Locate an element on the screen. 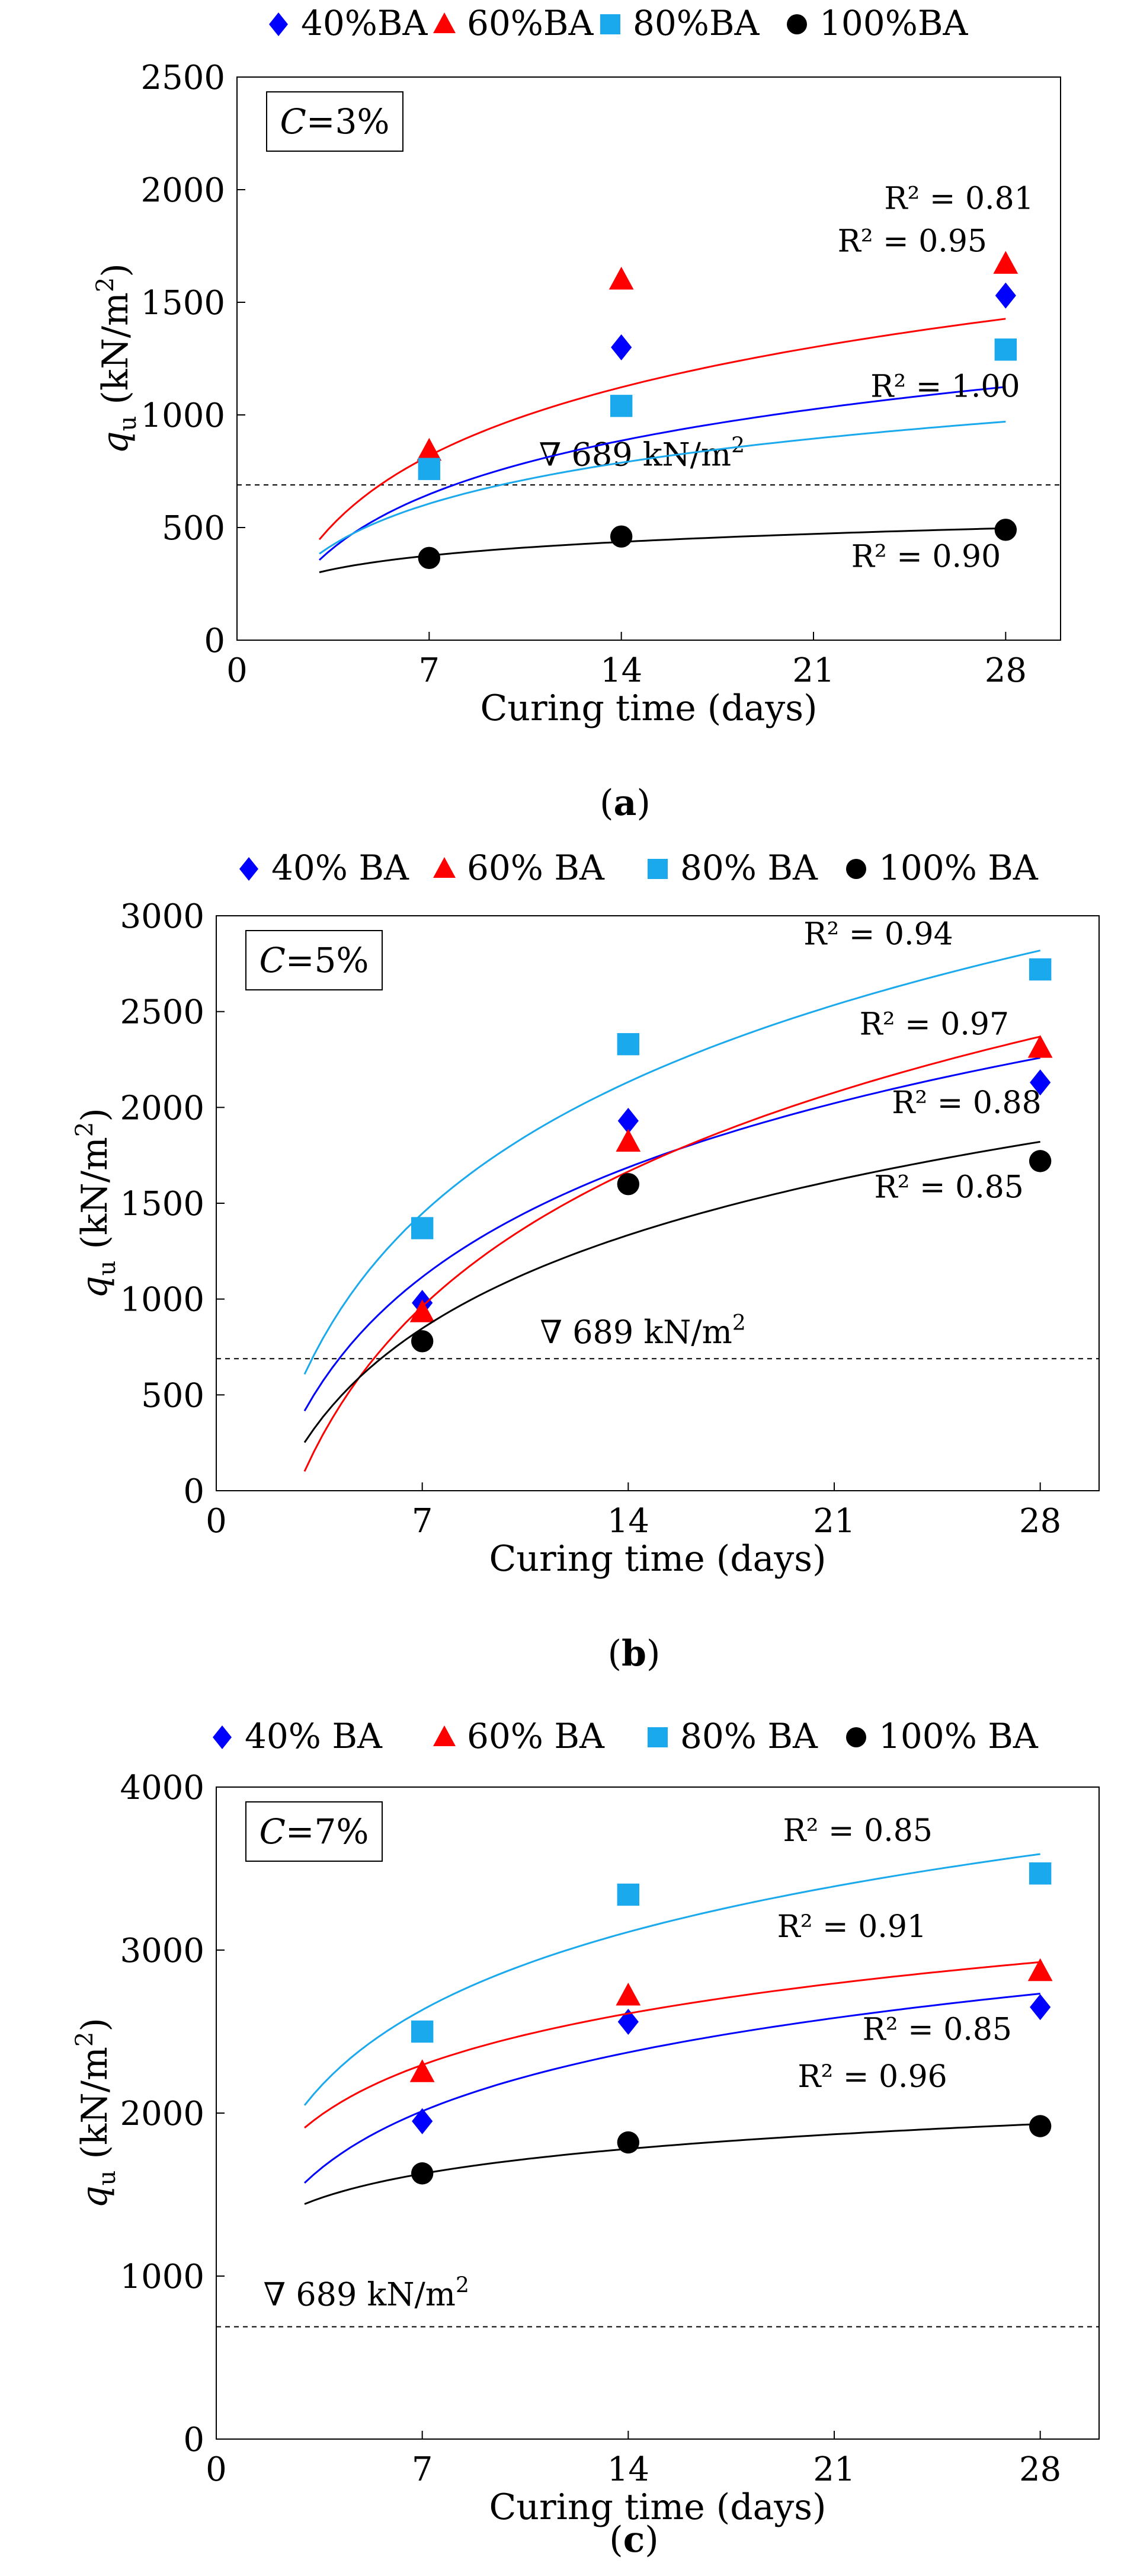  annotation-text: C=7% is located at coordinates (314, 1832).